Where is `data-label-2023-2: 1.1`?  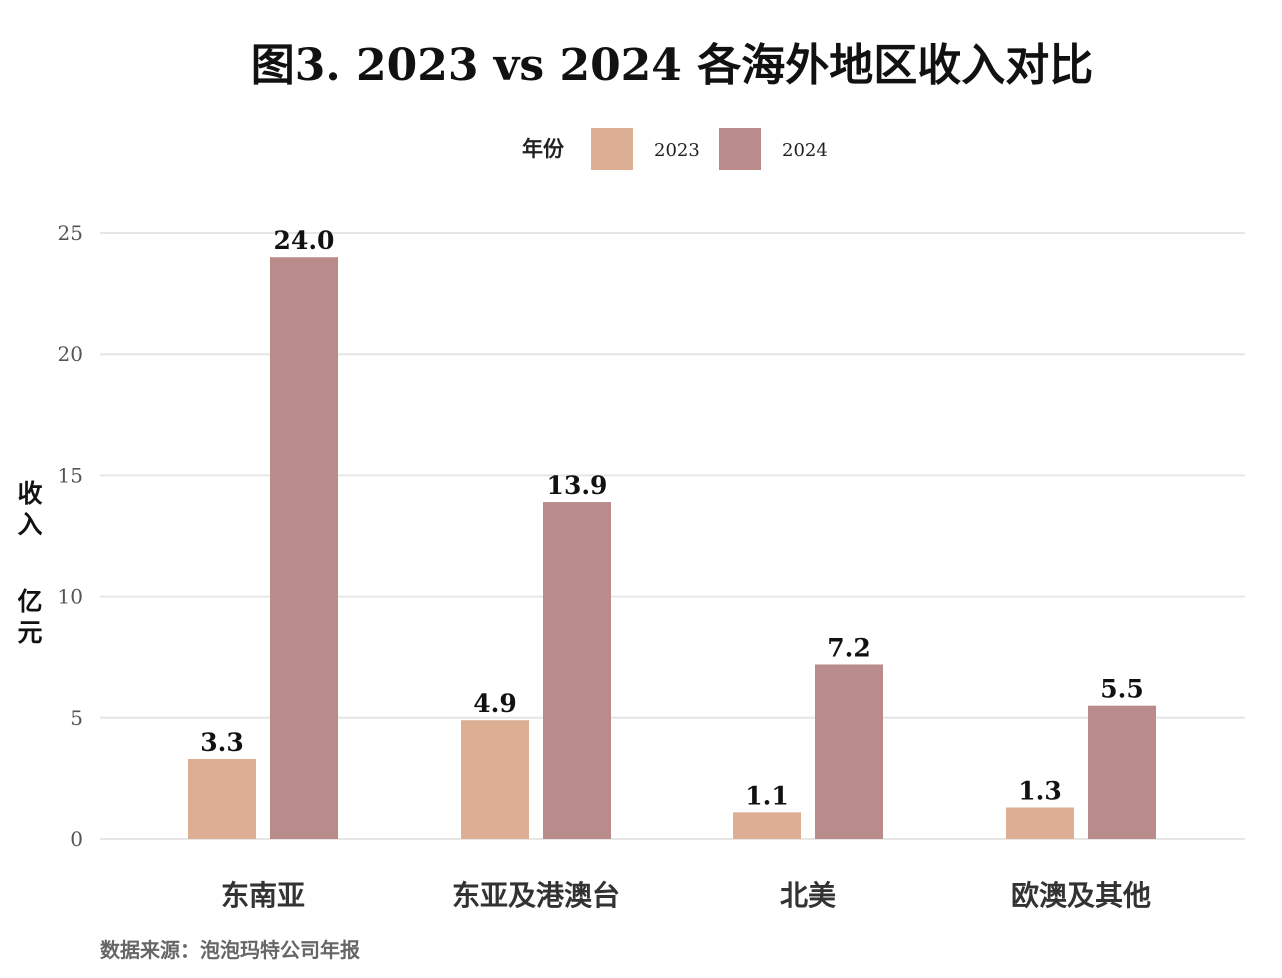 data-label-2023-2: 1.1 is located at coordinates (767, 795).